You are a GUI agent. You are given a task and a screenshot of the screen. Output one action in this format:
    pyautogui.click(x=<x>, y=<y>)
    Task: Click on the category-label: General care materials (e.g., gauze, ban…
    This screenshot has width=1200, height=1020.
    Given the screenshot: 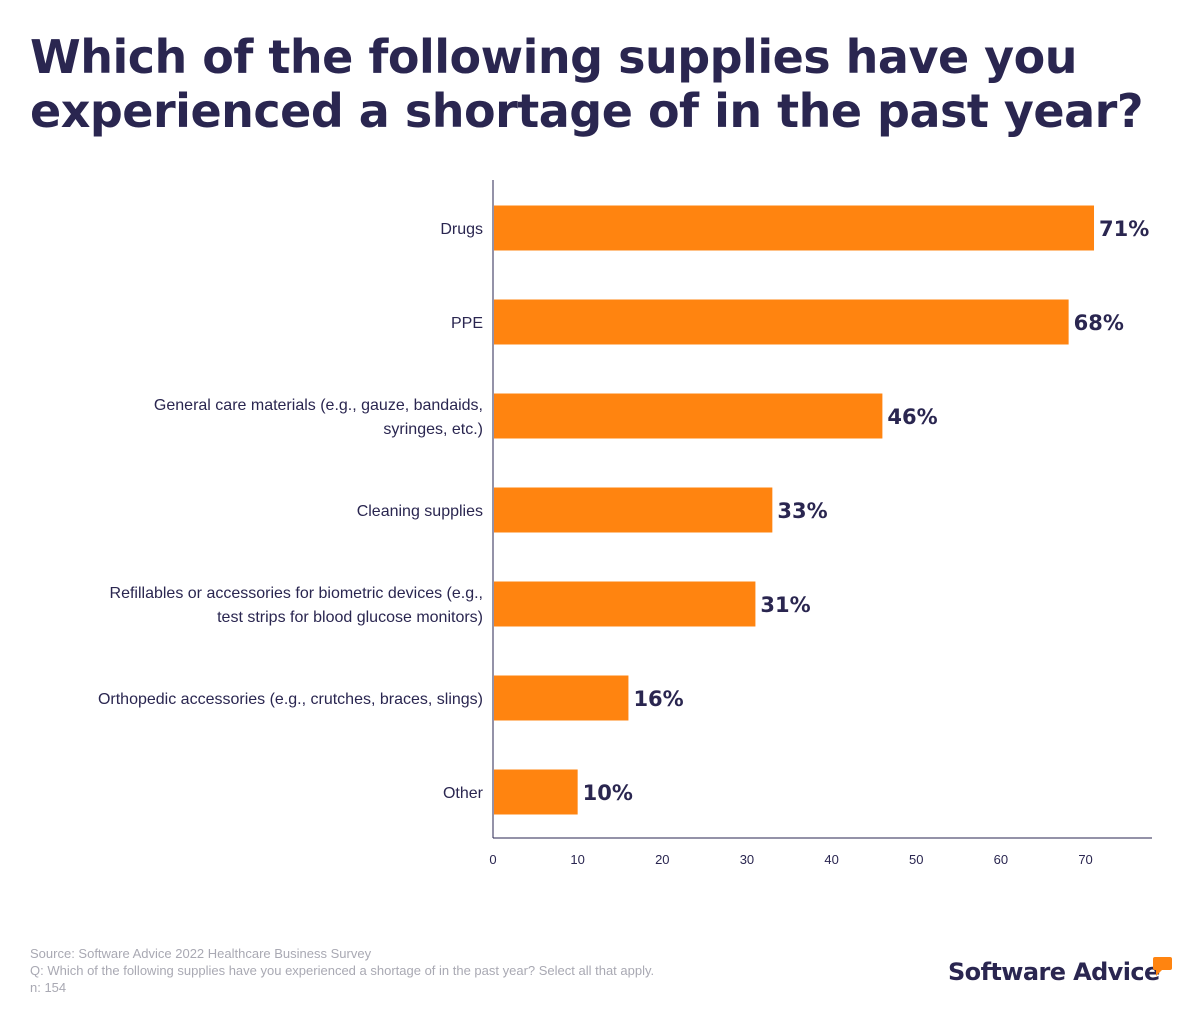 What is the action you would take?
    pyautogui.click(x=318, y=405)
    